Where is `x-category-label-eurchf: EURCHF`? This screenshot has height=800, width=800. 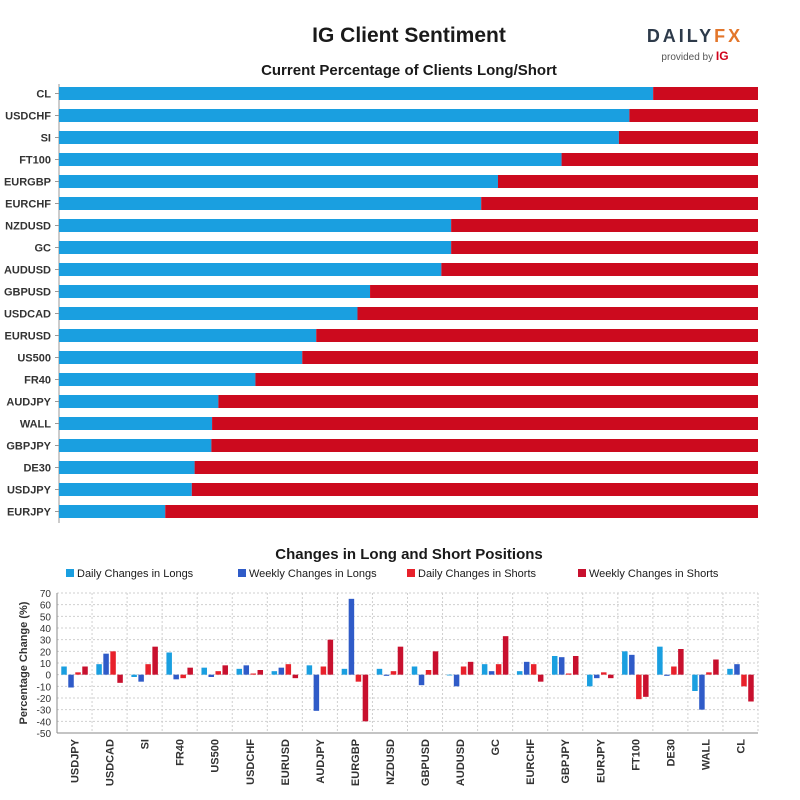 x-category-label-eurchf: EURCHF is located at coordinates (531, 762).